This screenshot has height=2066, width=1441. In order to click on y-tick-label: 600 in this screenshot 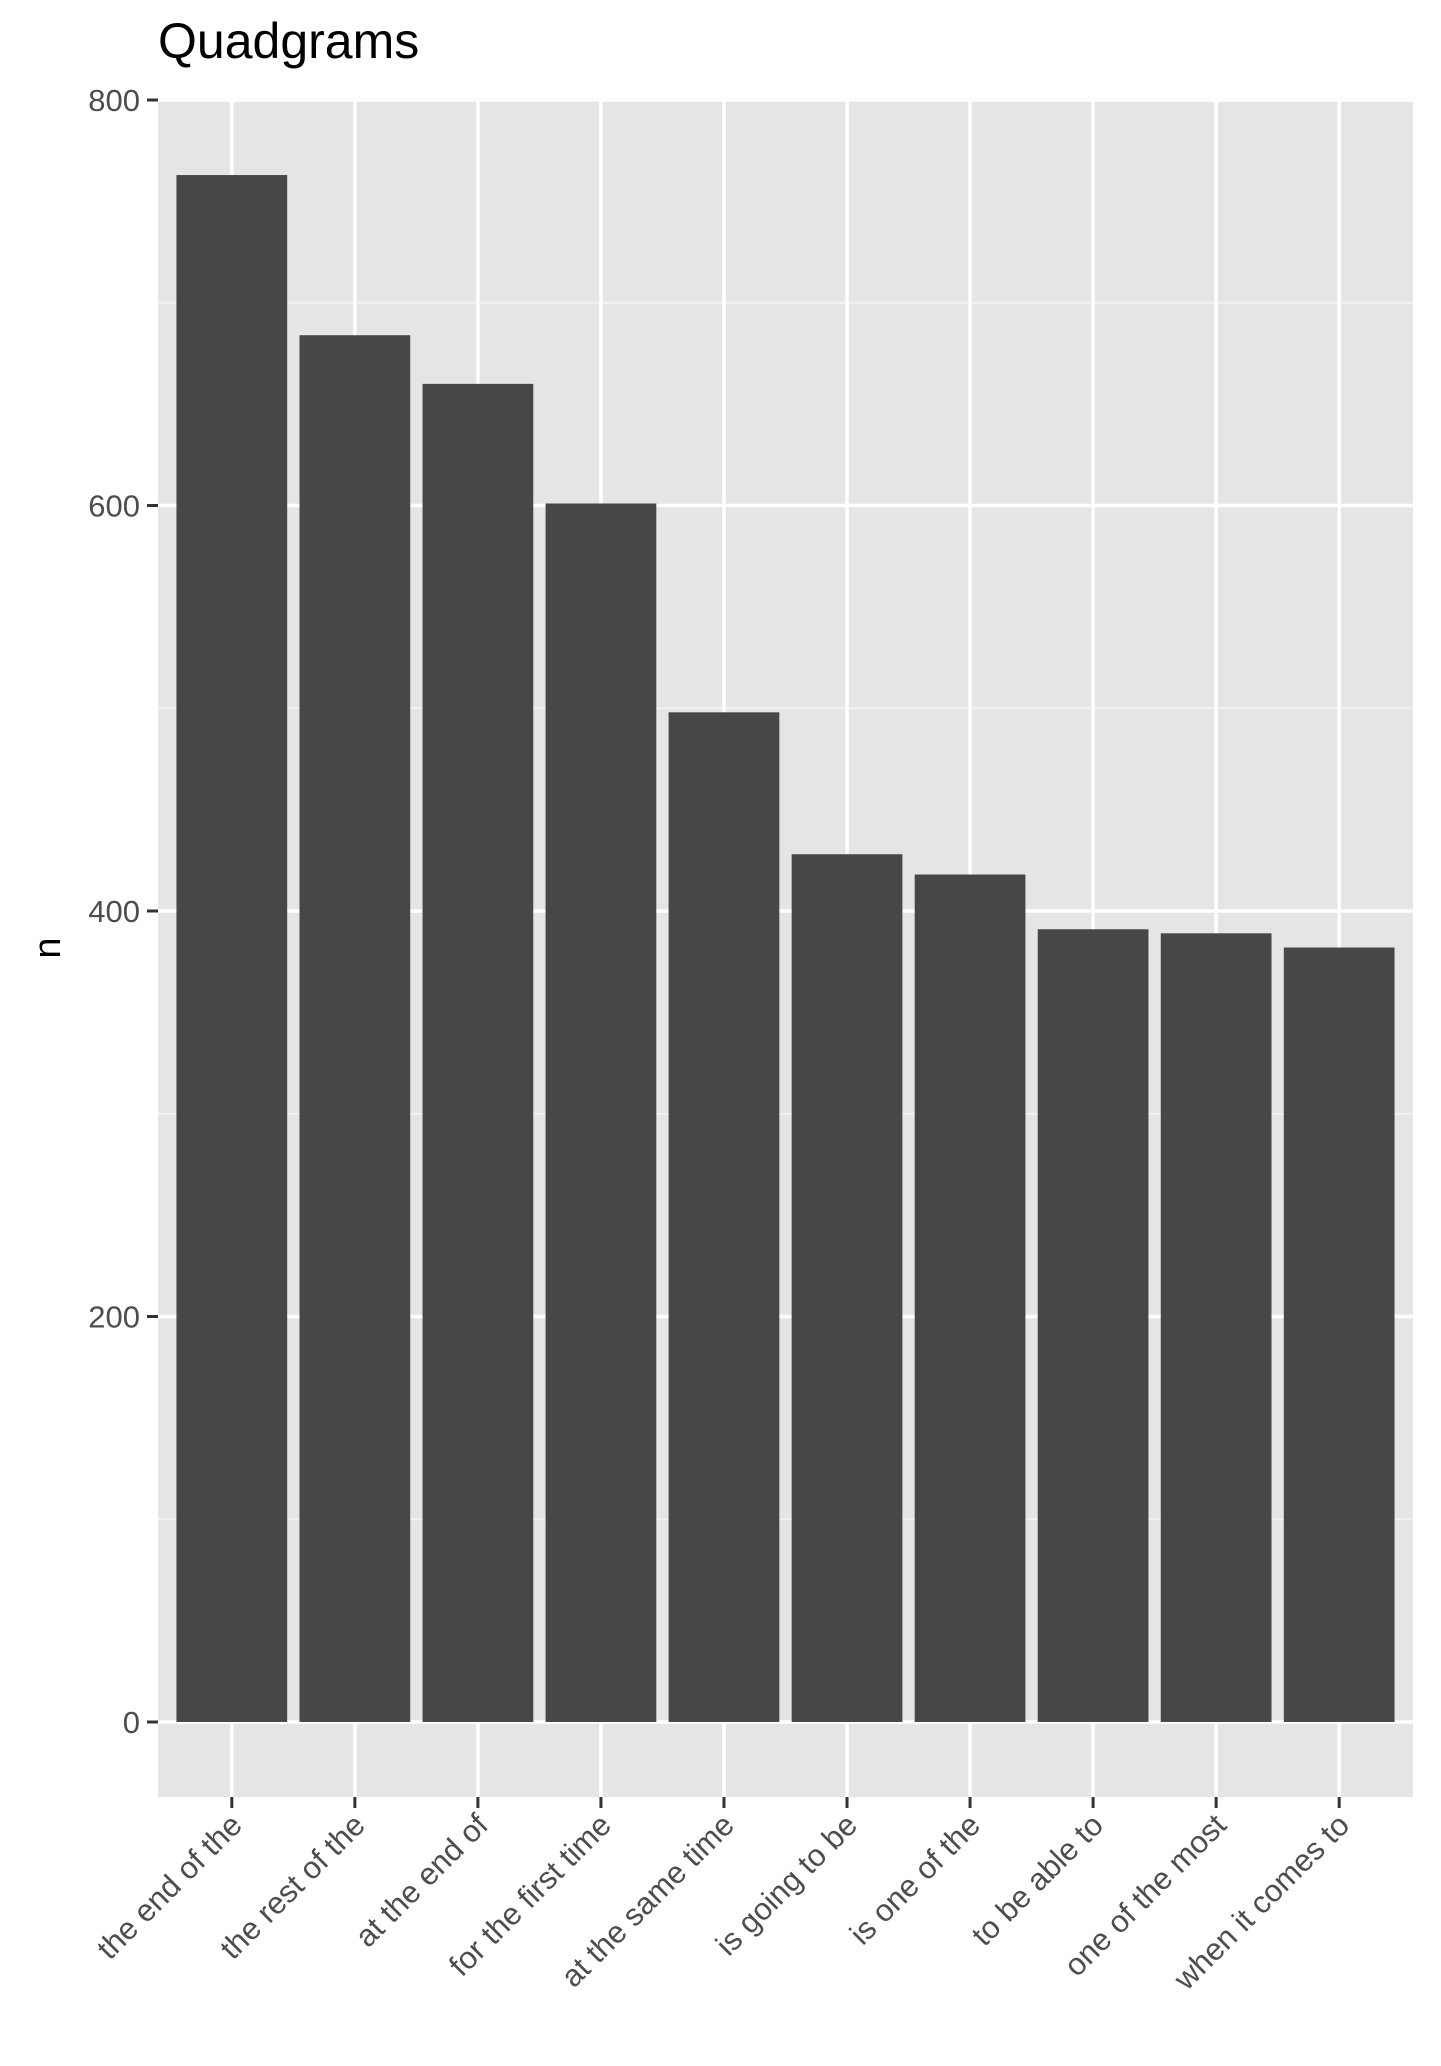, I will do `click(114, 506)`.